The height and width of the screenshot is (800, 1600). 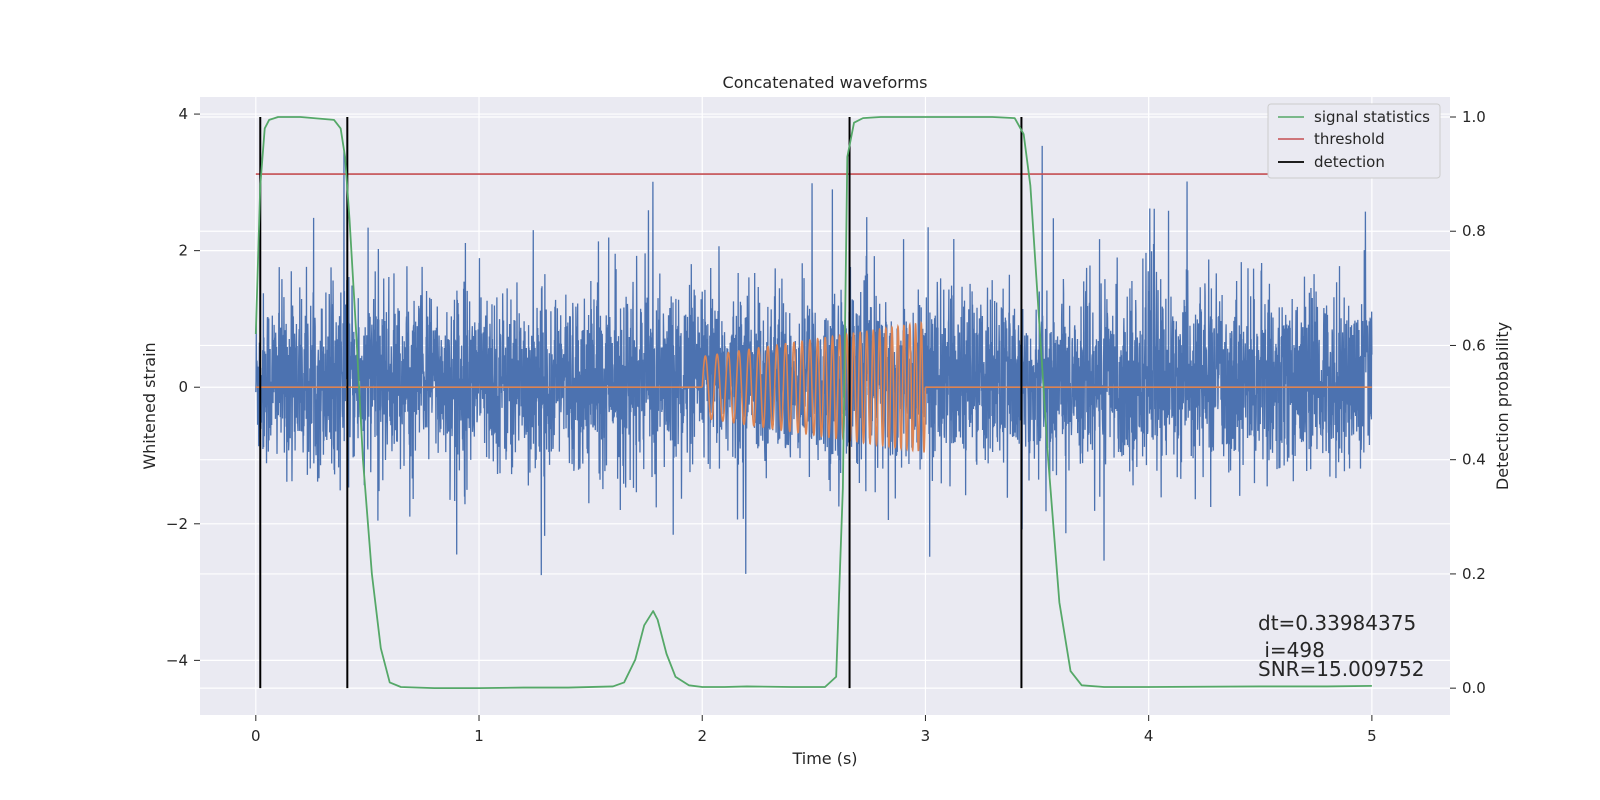 What do you see at coordinates (1349, 139) in the screenshot?
I see `legend-label-threshold: threshold` at bounding box center [1349, 139].